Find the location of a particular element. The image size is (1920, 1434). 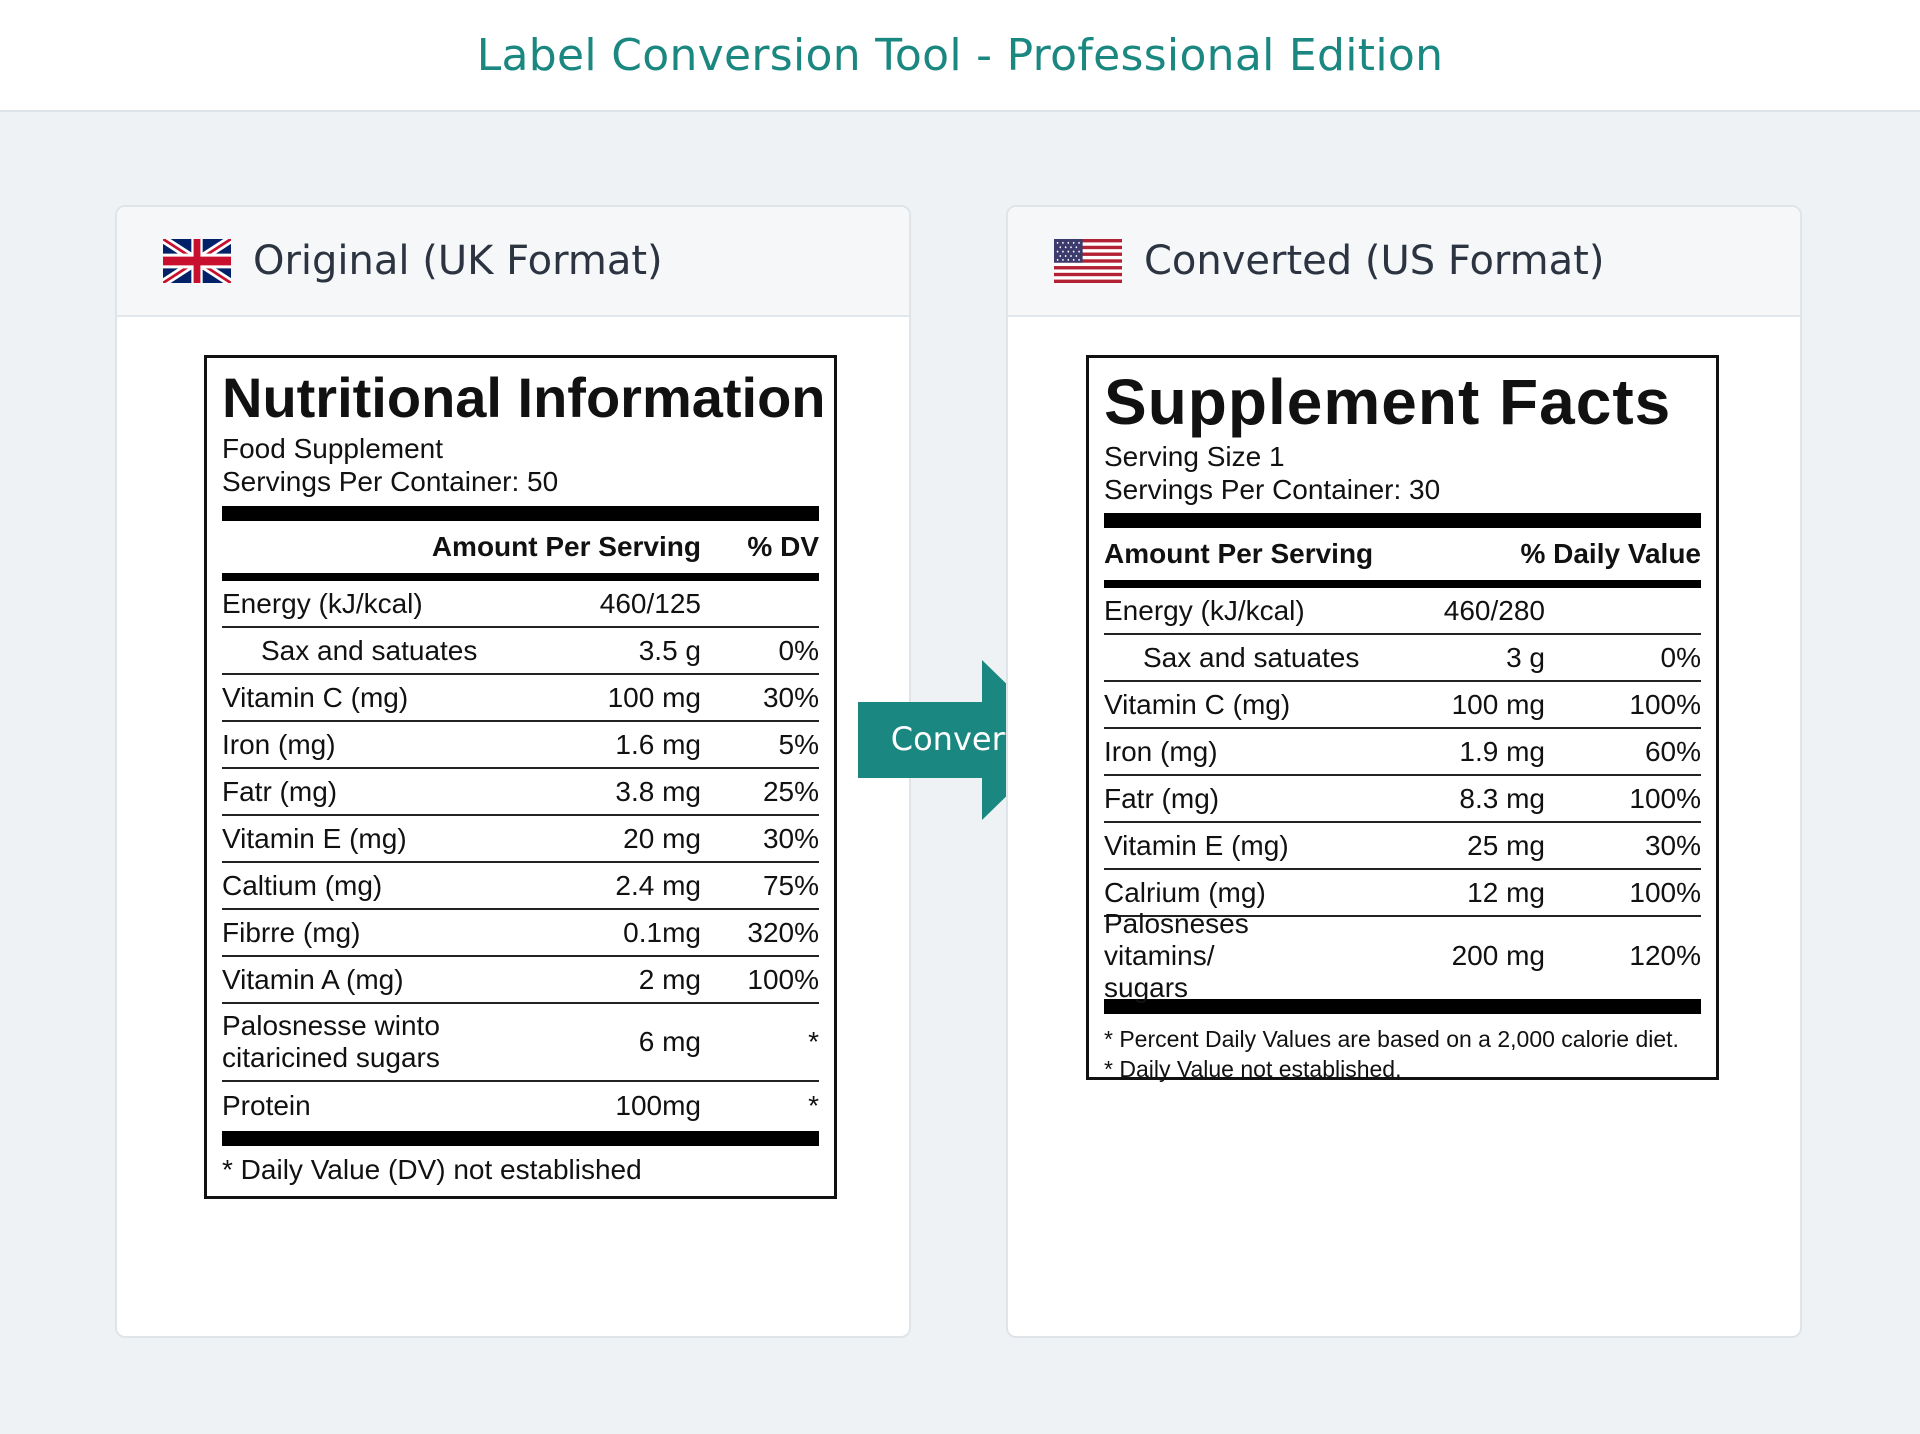

nutrient-row: Vitamin C (mg) 100 mg 100% is located at coordinates (1402, 705).